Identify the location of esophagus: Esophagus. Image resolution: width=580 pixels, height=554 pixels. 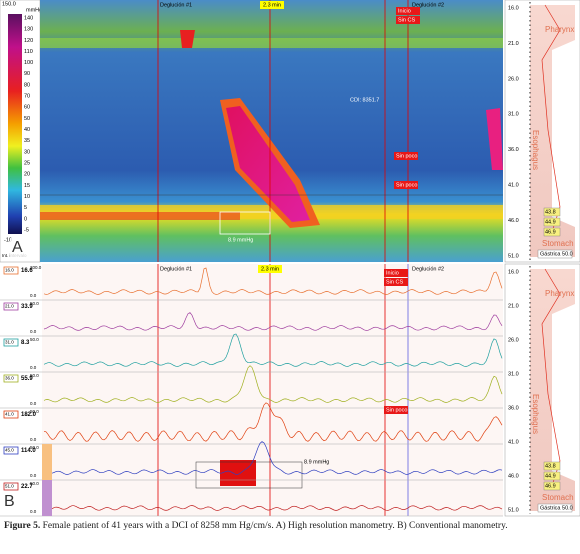
(535, 414).